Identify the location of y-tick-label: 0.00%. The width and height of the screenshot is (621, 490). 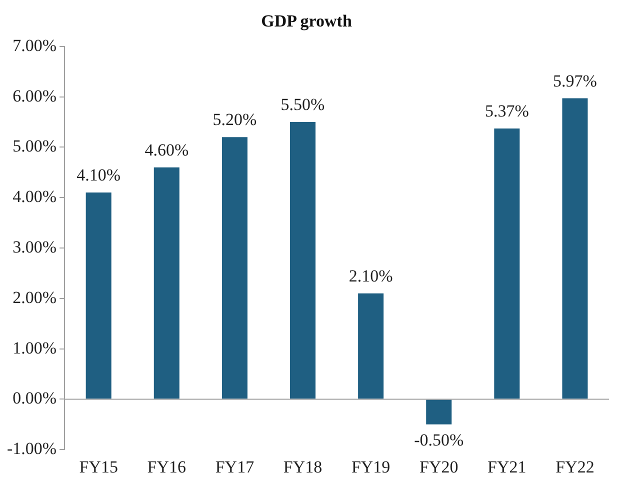
(34, 398).